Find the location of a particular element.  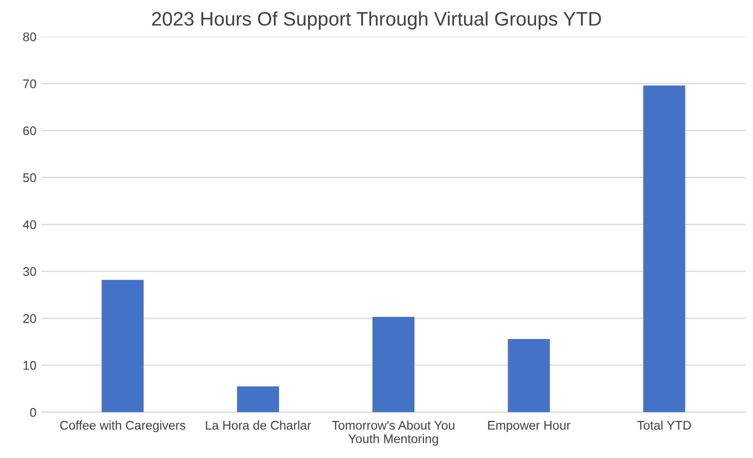

x-tick-label: La Hora de Charlar is located at coordinates (258, 425).